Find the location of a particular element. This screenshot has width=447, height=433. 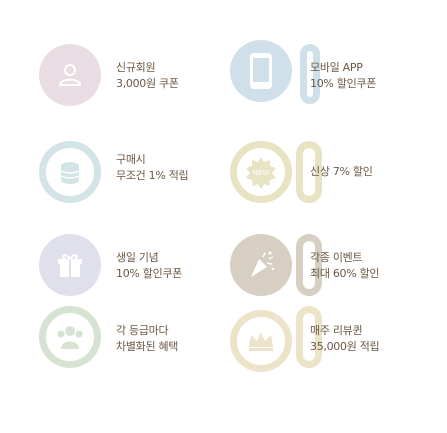

review-icon-circle is located at coordinates (261, 341).